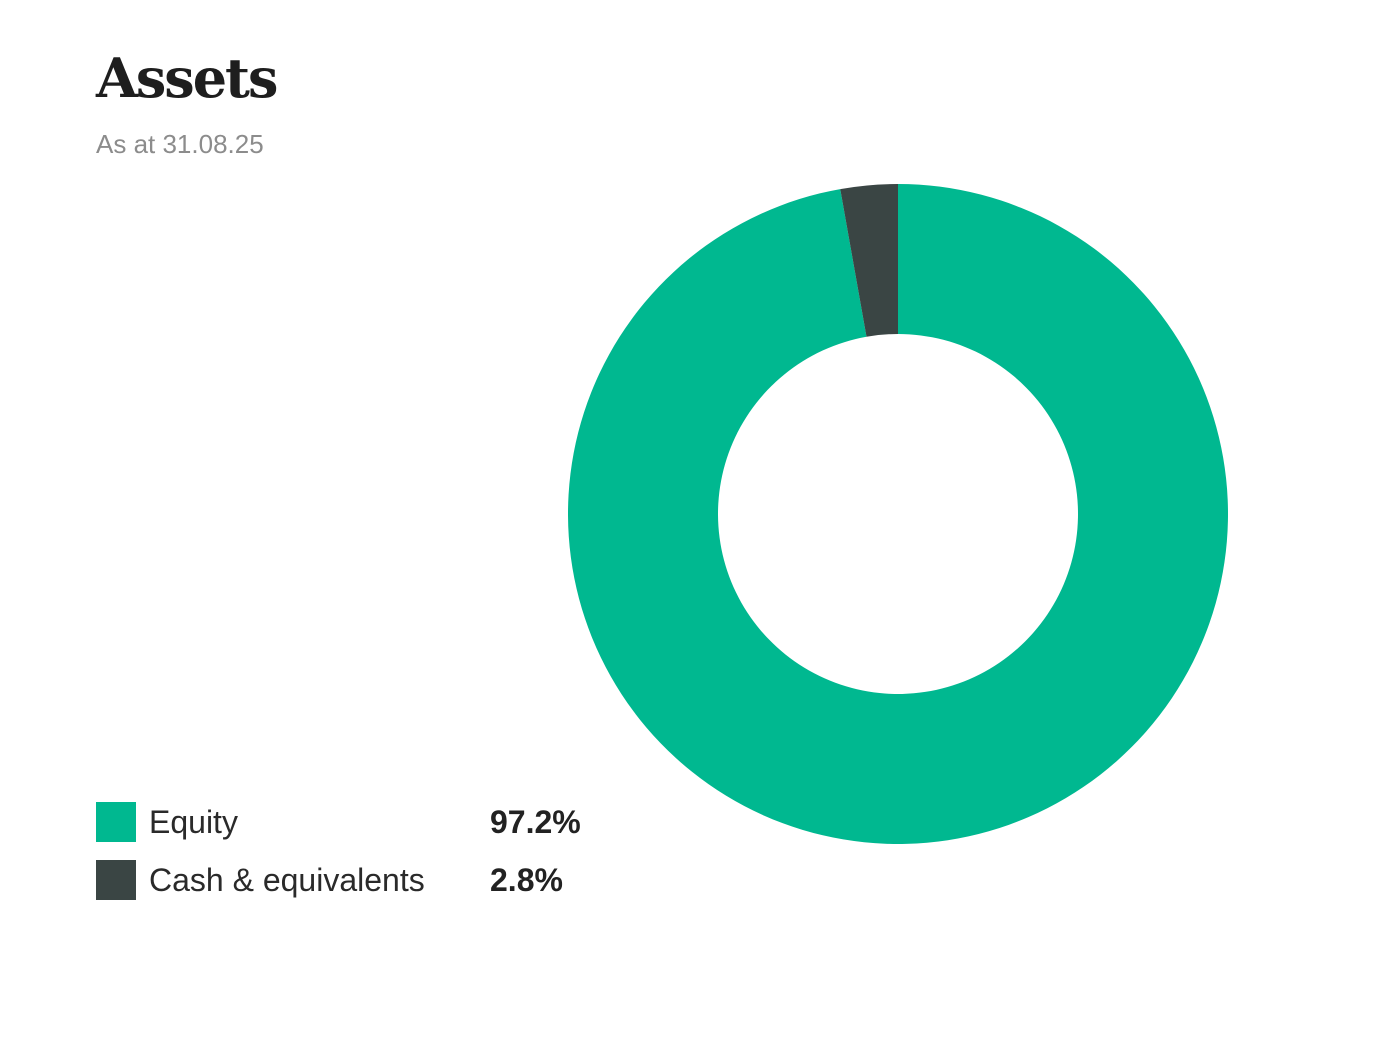 The image size is (1400, 1040). Describe the element at coordinates (180, 144) in the screenshot. I see `chart-subtitle: As at 31.08.25` at that location.